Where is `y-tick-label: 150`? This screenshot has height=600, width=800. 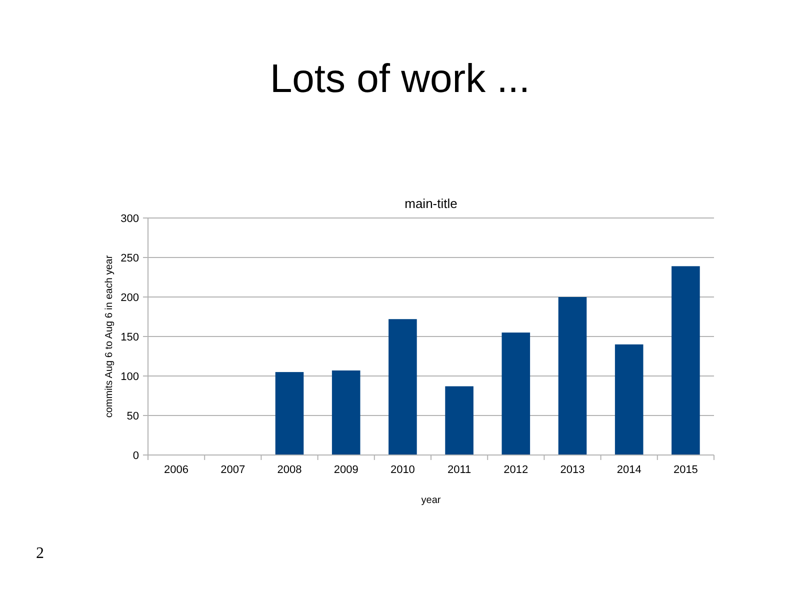 y-tick-label: 150 is located at coordinates (129, 337).